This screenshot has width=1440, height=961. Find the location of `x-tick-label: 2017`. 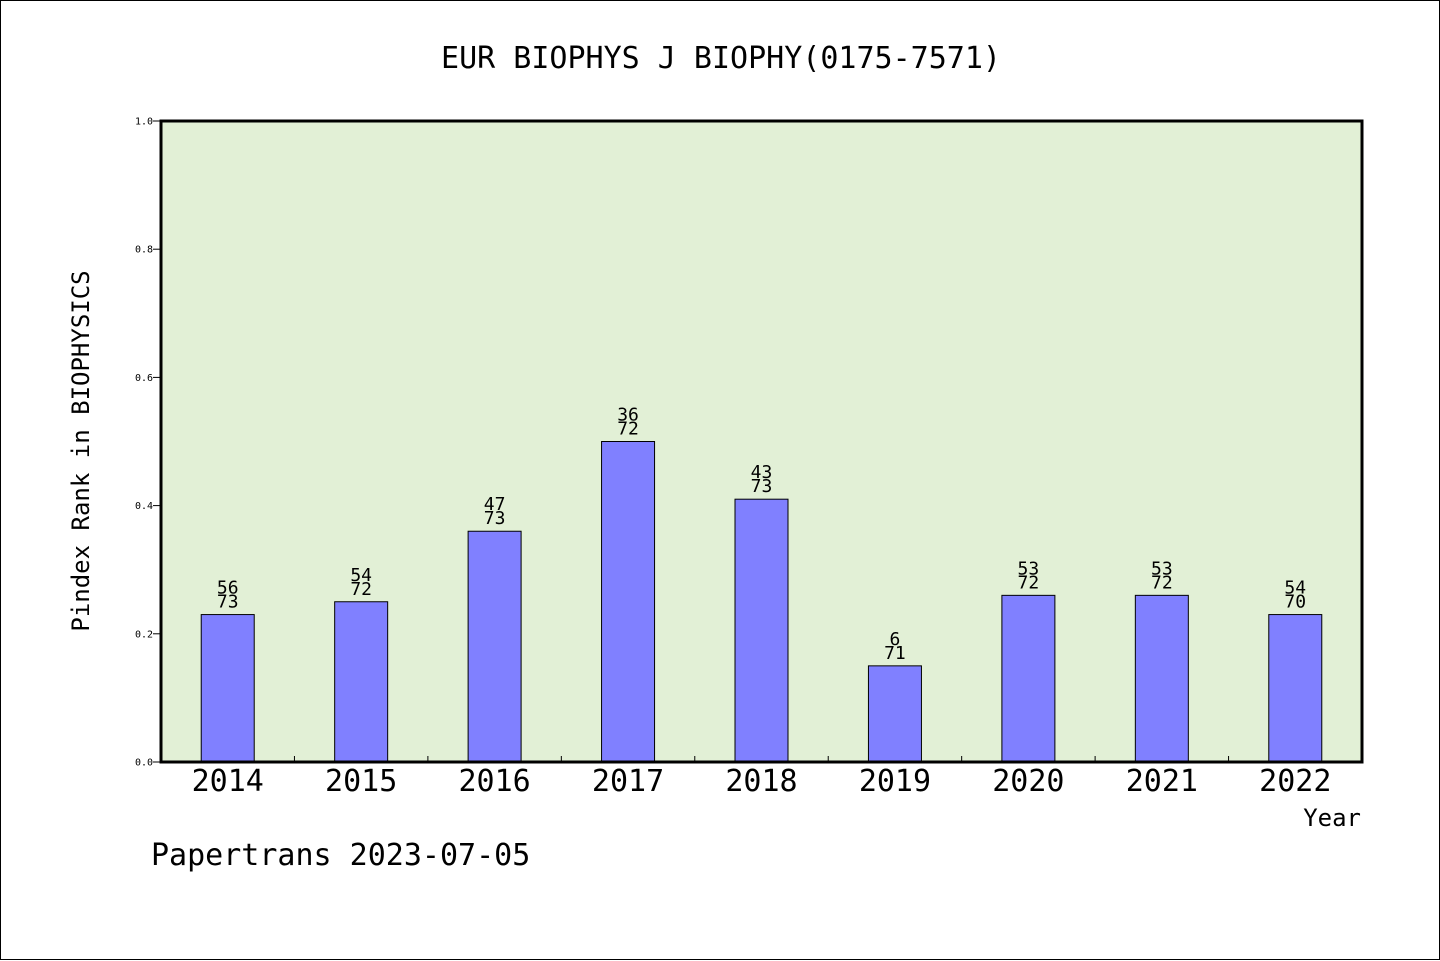

x-tick-label: 2017 is located at coordinates (628, 781).